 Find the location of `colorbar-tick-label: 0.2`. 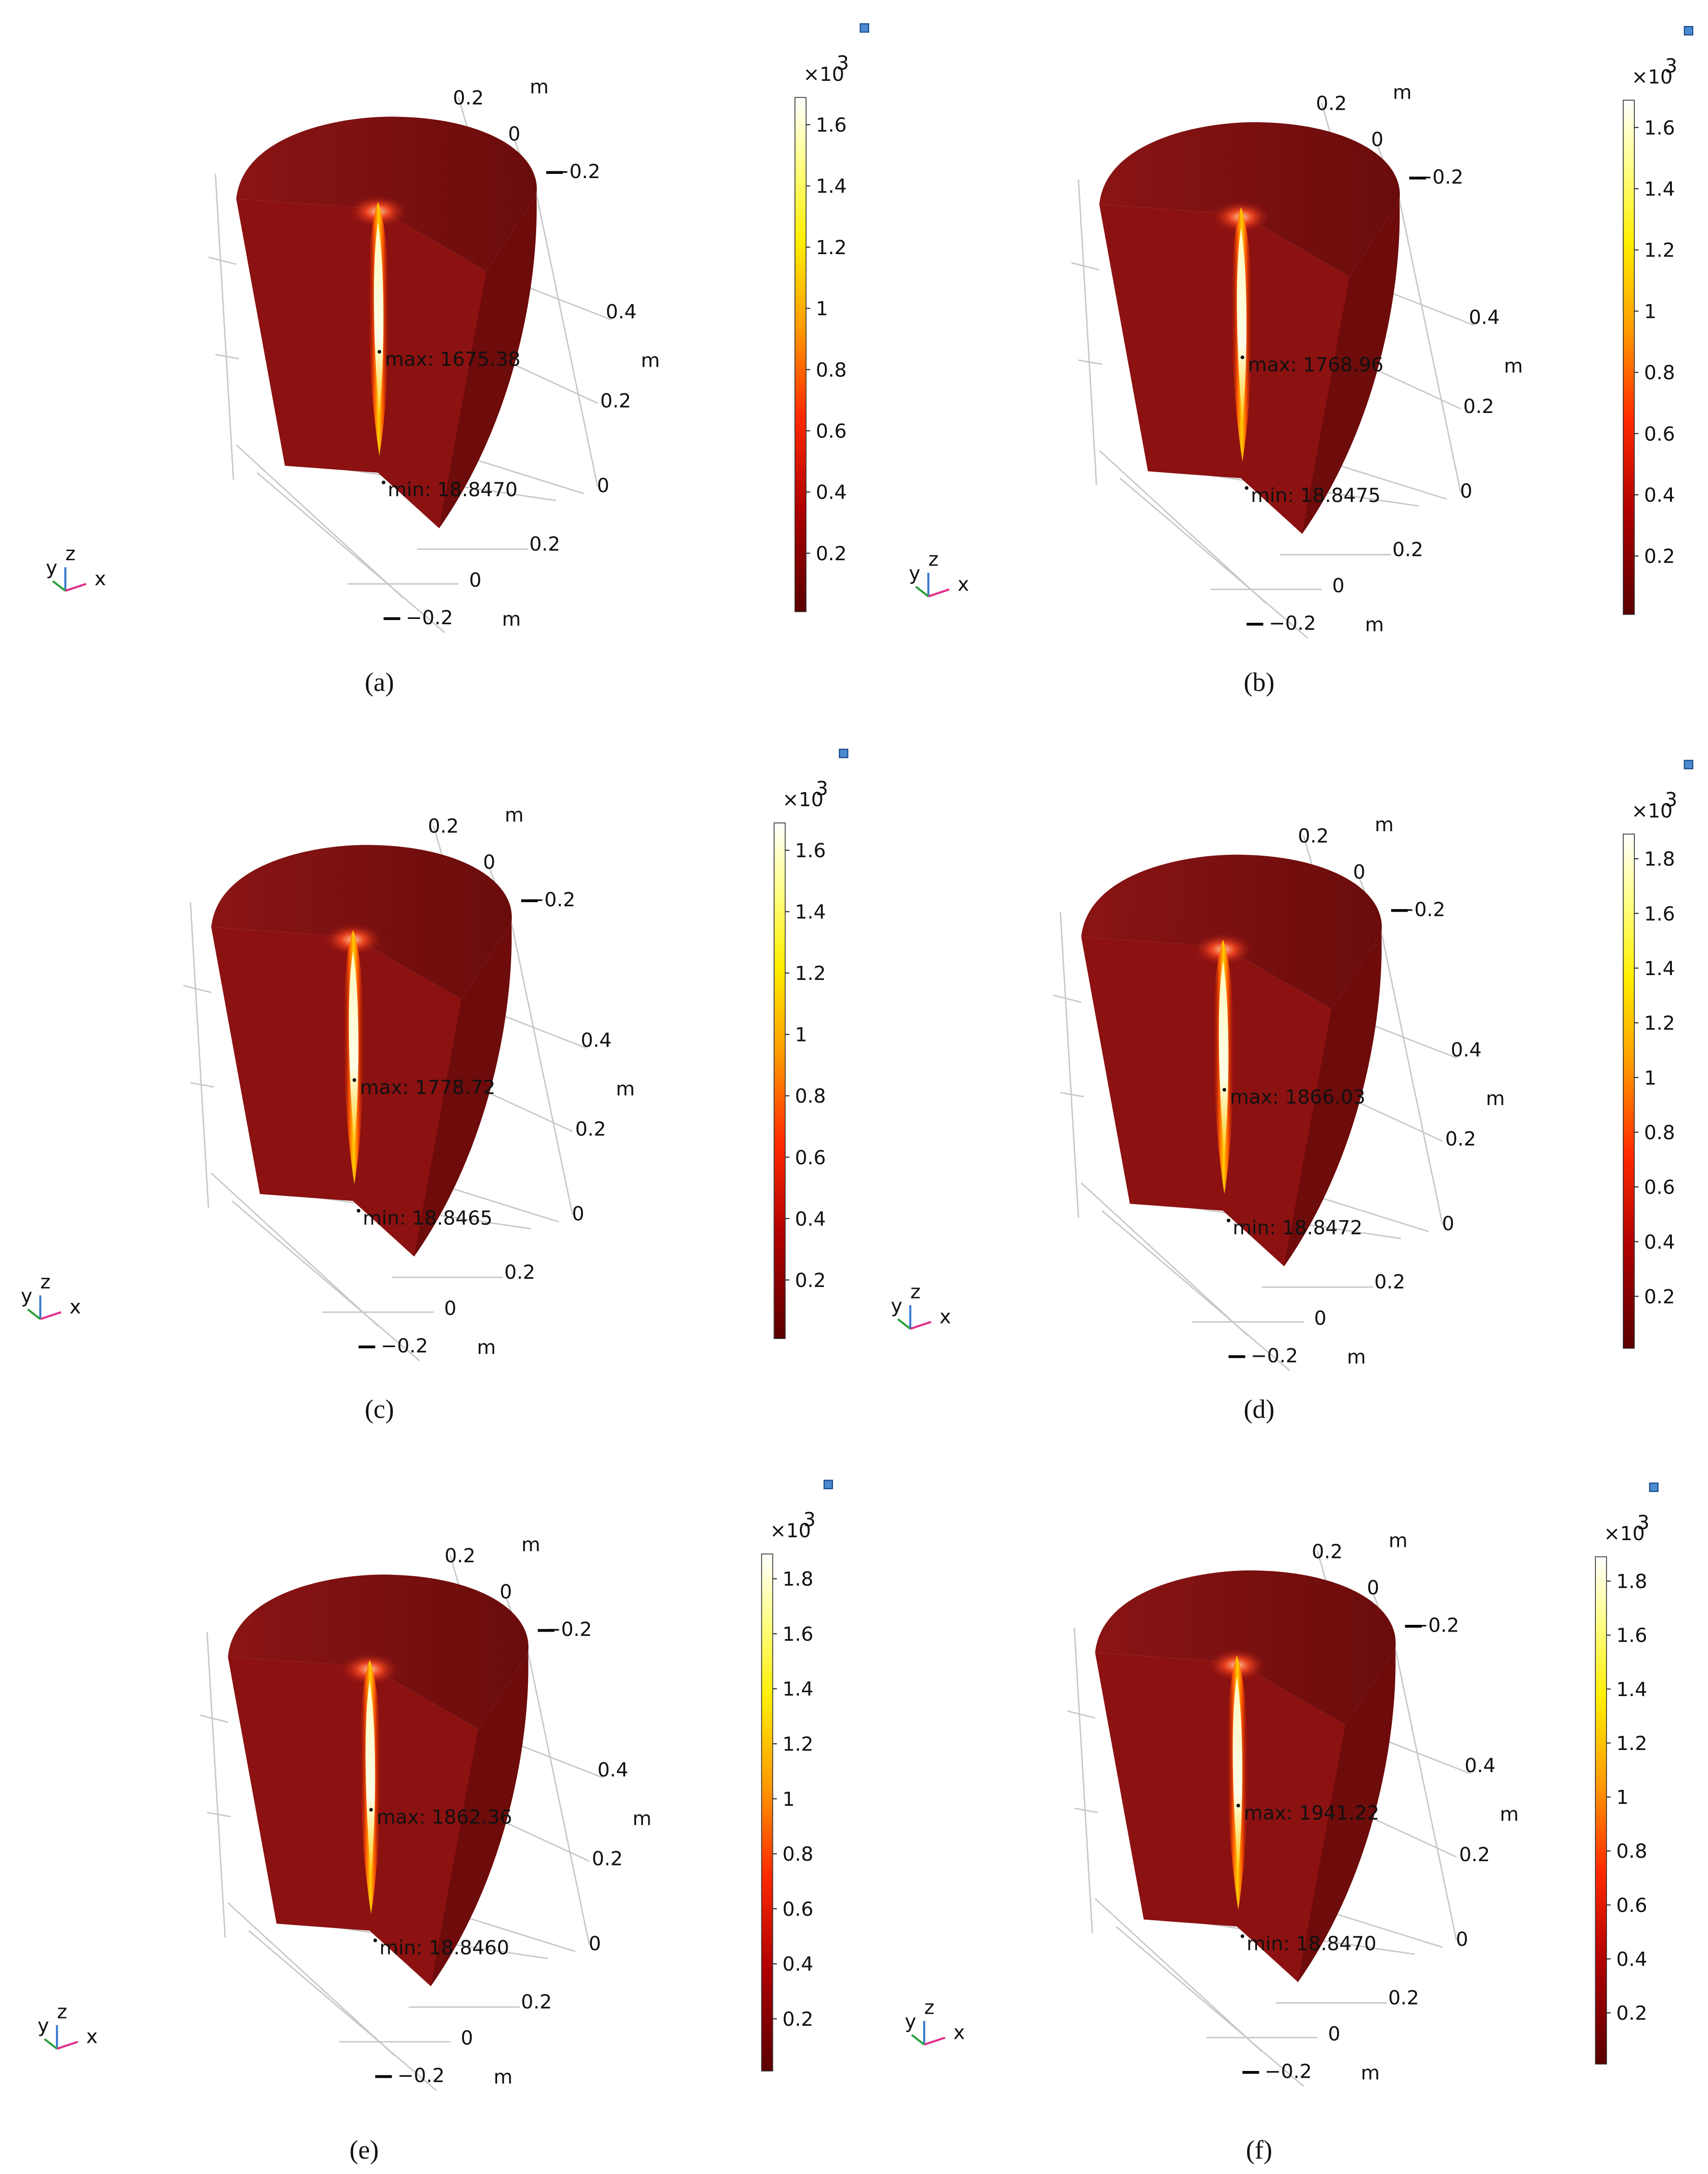

colorbar-tick-label: 0.2 is located at coordinates (1659, 1296).